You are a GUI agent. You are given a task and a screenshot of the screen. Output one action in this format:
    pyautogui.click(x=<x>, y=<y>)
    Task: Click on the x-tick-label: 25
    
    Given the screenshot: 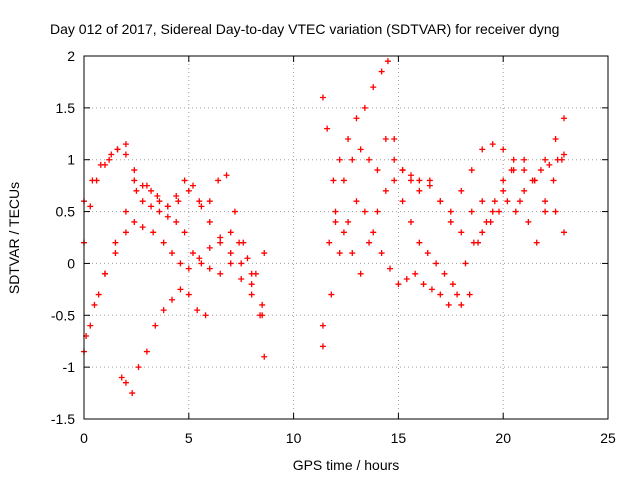 What is the action you would take?
    pyautogui.click(x=608, y=438)
    